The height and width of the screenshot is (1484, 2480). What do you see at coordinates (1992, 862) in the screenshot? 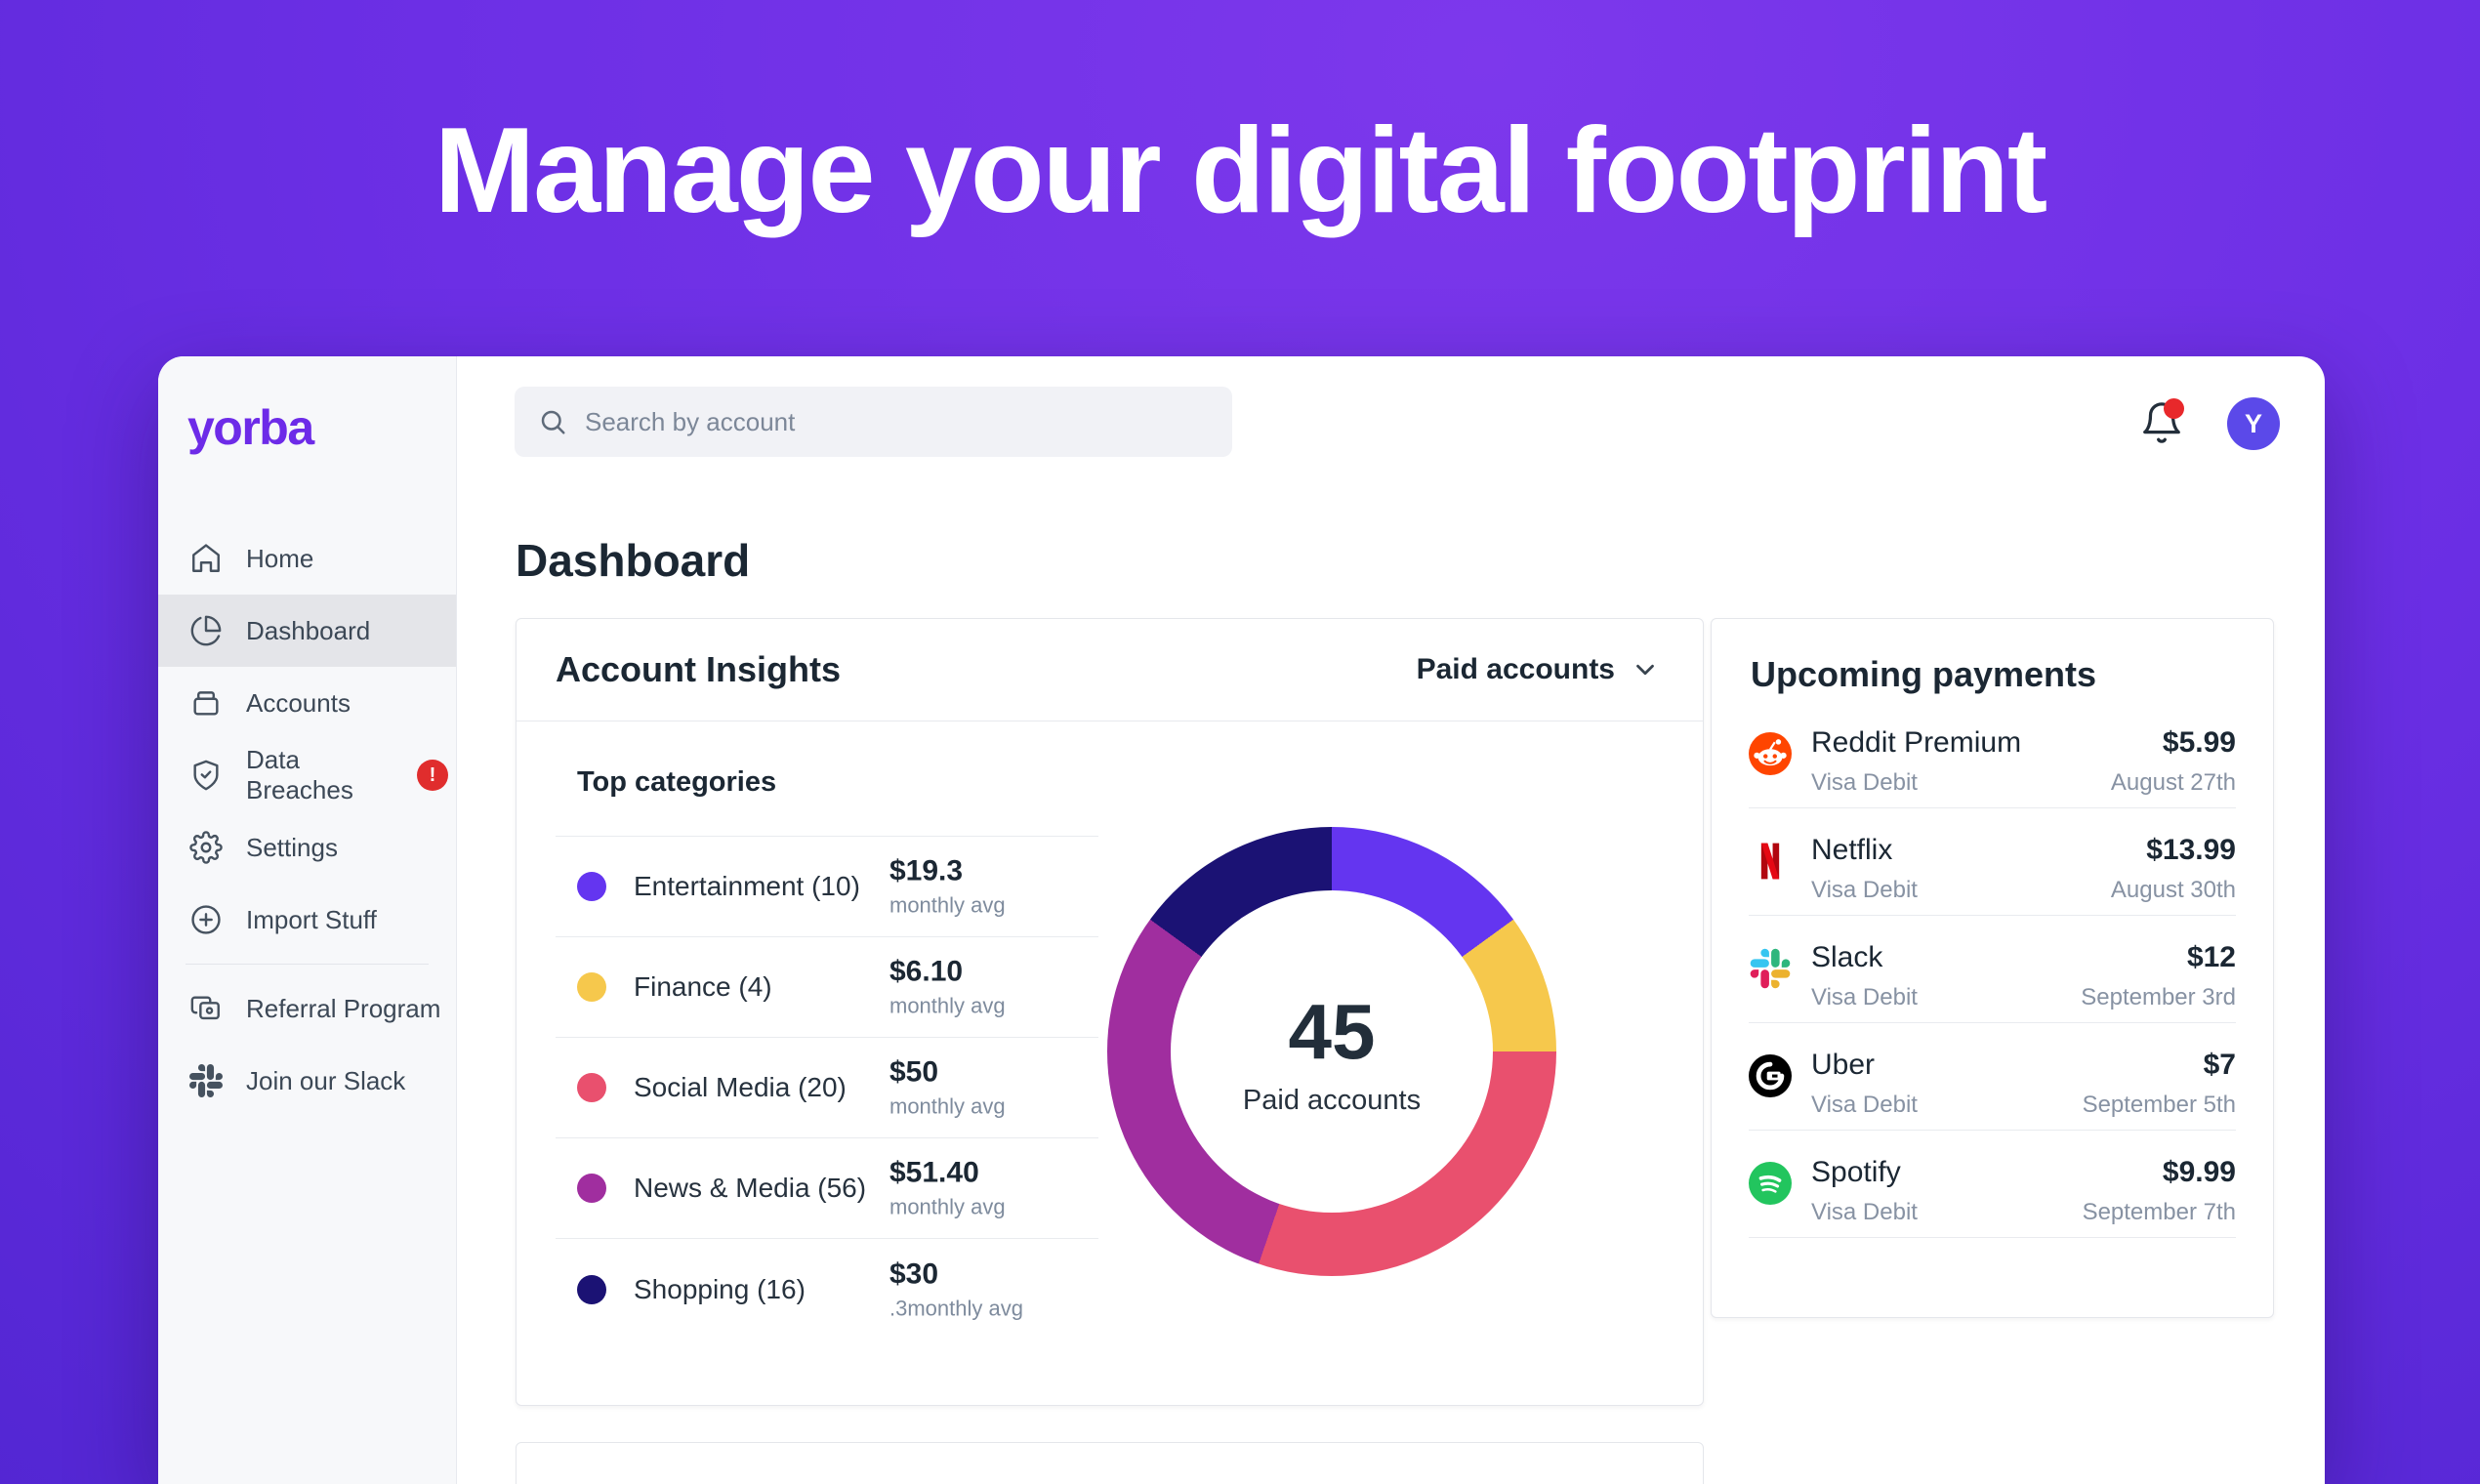
I see `payment-row-netflix: Netflix $13.99 Visa Debit August 30th` at bounding box center [1992, 862].